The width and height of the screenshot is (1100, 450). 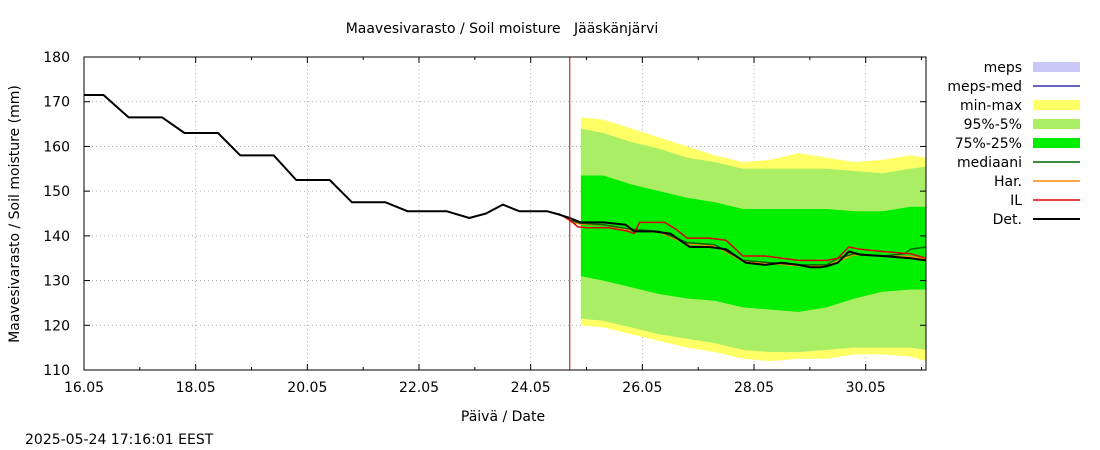 What do you see at coordinates (754, 388) in the screenshot?
I see `x-tick-label: 28.05` at bounding box center [754, 388].